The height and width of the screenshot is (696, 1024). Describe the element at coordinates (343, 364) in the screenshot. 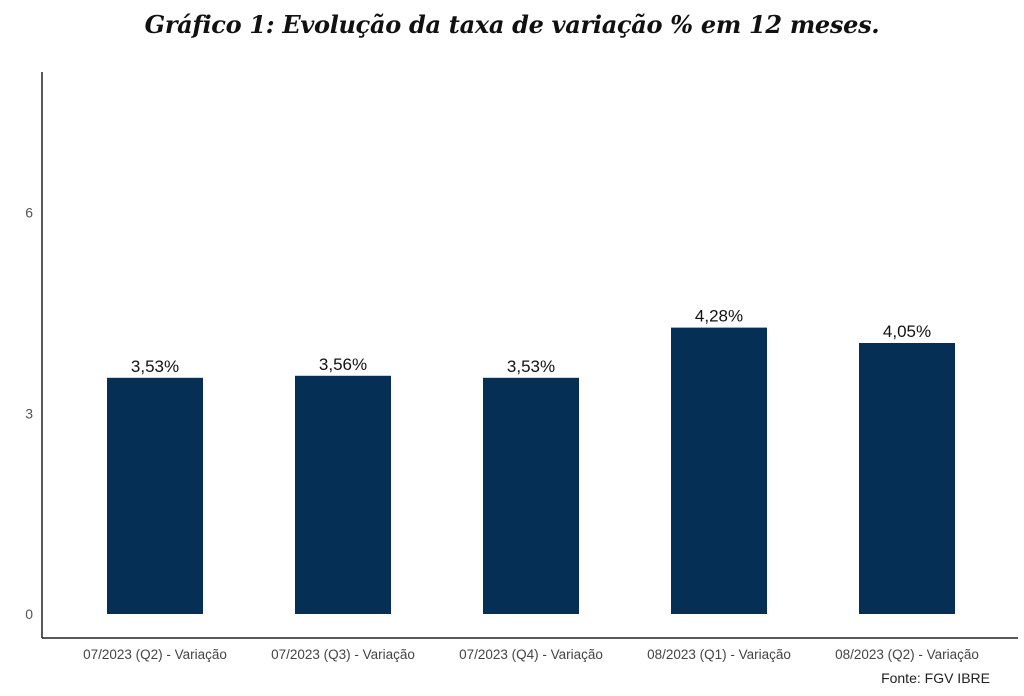

I see `data-label: 3,56%` at that location.